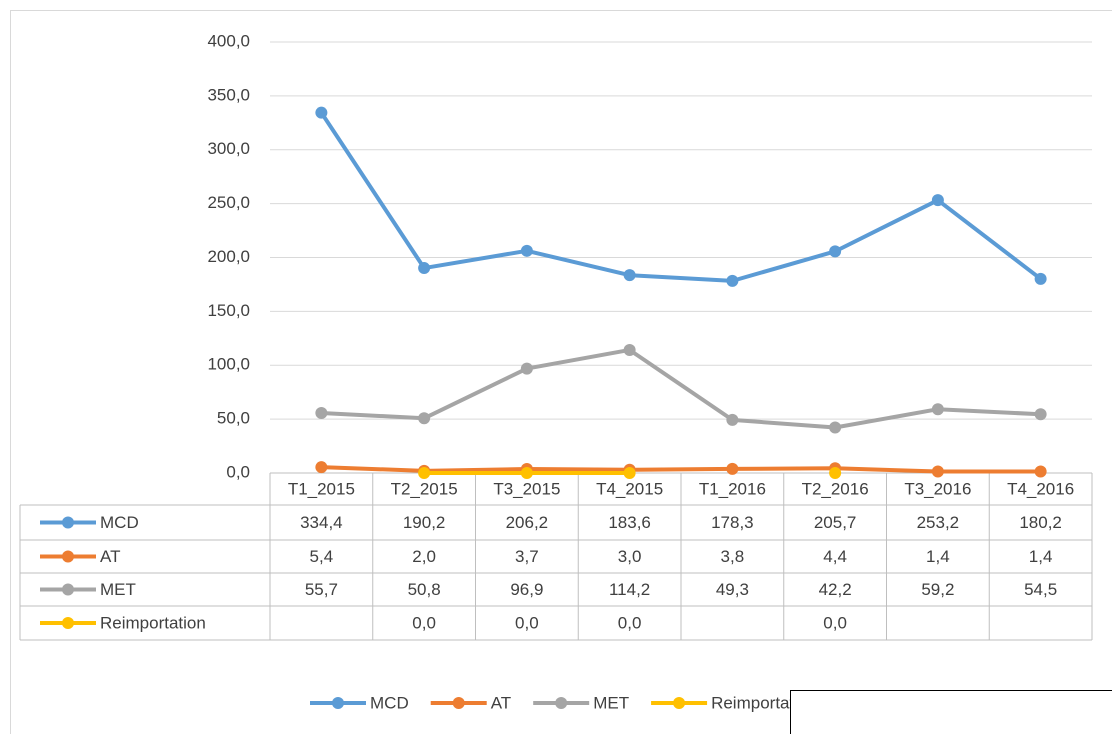 Image resolution: width=1112 pixels, height=734 pixels. What do you see at coordinates (835, 522) in the screenshot?
I see `table-cell: 205,7` at bounding box center [835, 522].